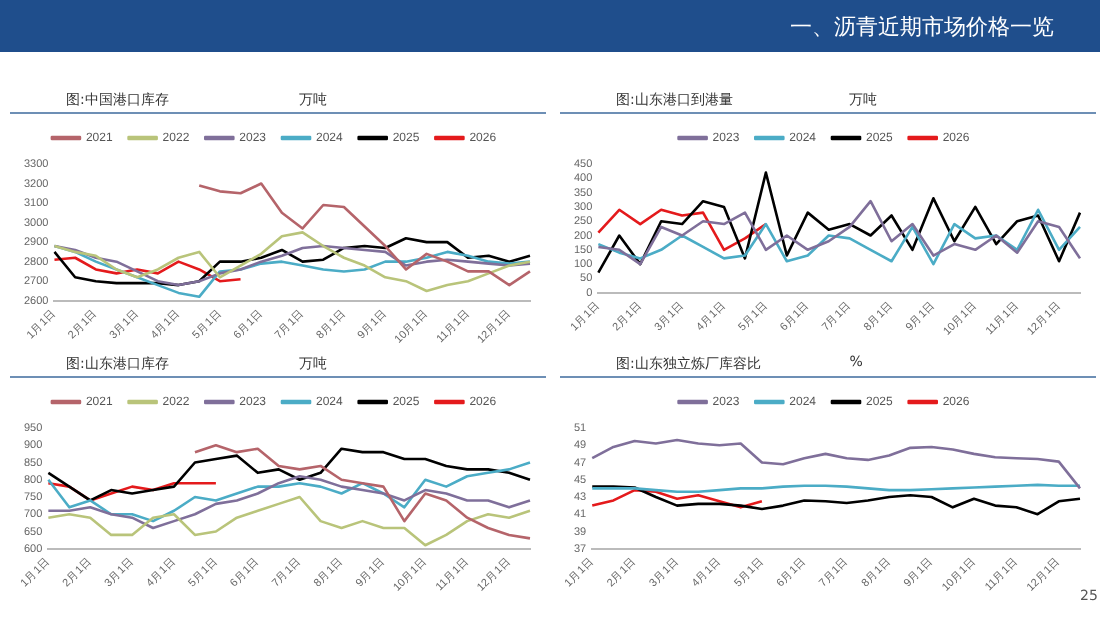 The width and height of the screenshot is (1100, 618). What do you see at coordinates (922, 27) in the screenshot?
I see `text: 一、沥青近期市场价格一览` at bounding box center [922, 27].